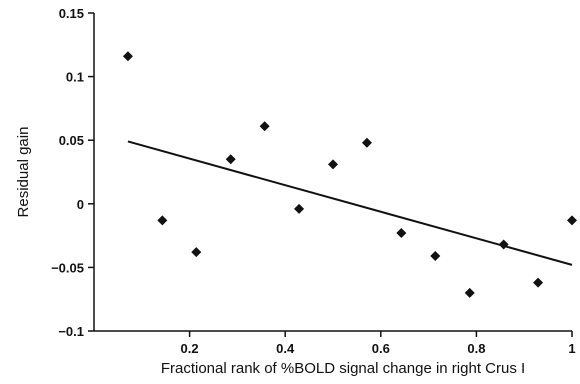  I want to click on y-tick-label: −0.1, so click(71, 331).